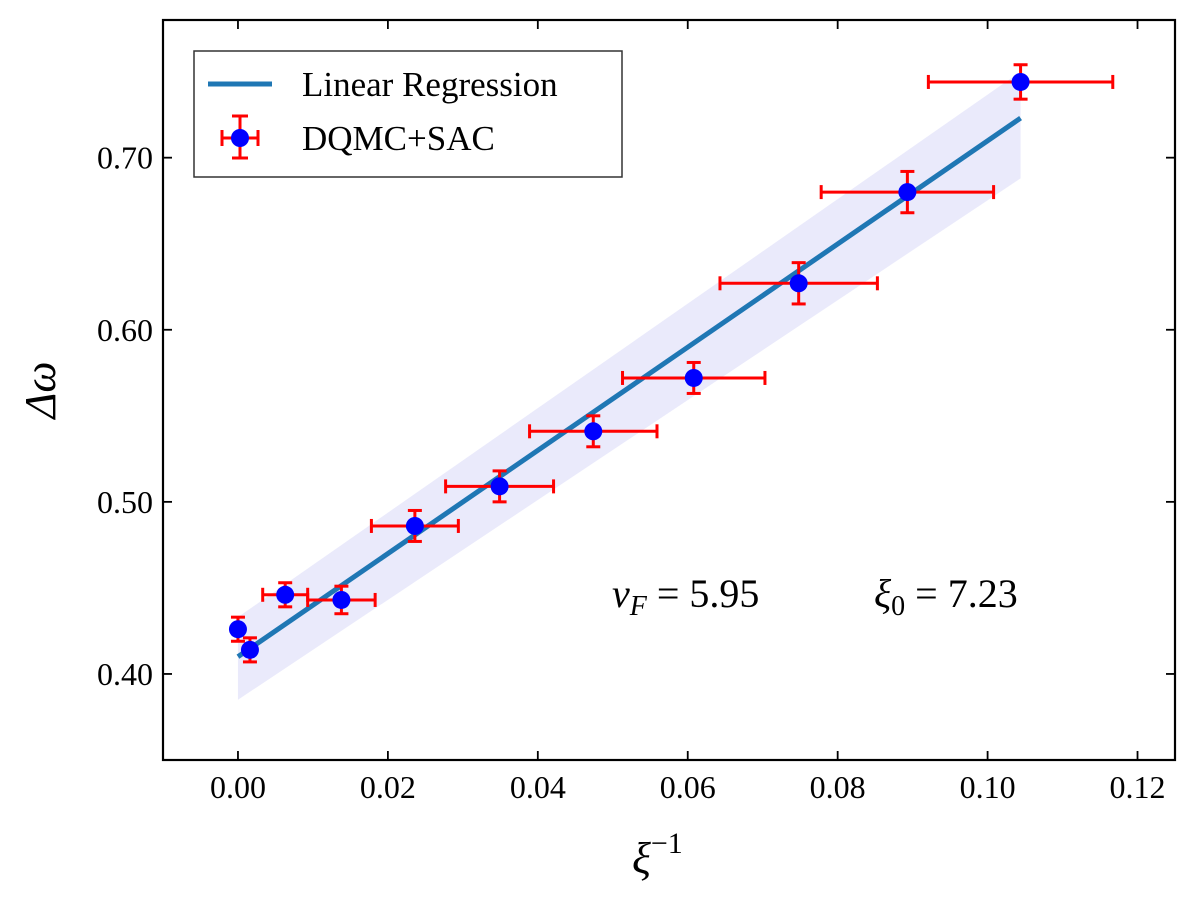  I want to click on y-tick-label-0: 0.40, so click(125, 674).